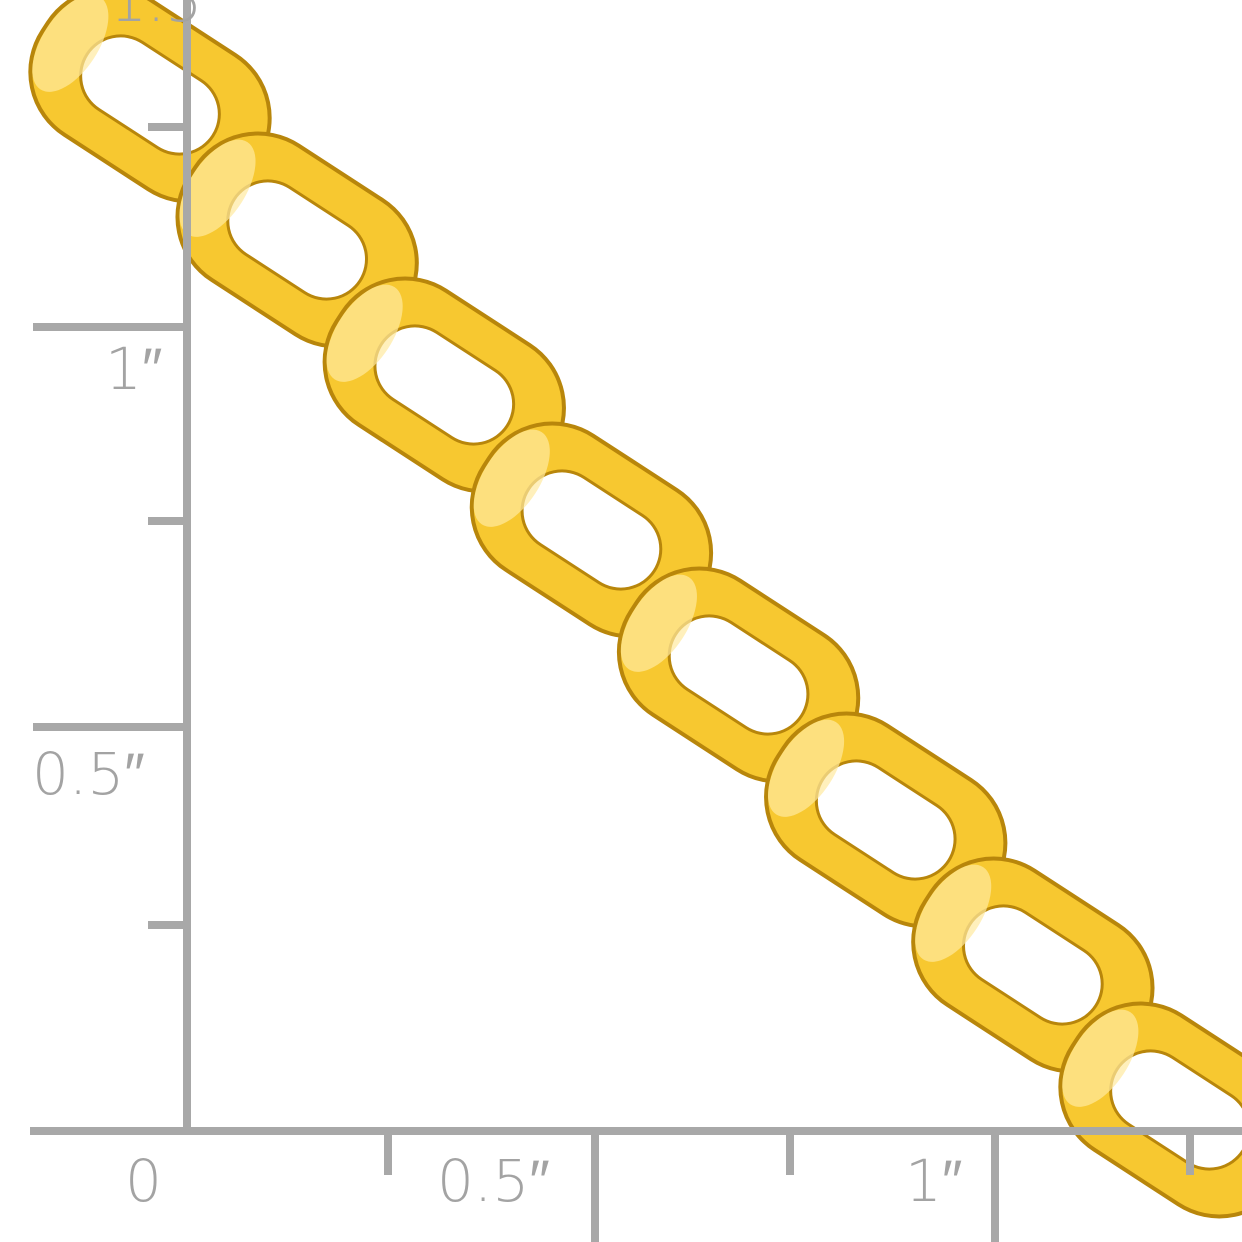 The image size is (1242, 1242). What do you see at coordinates (166, 17) in the screenshot?
I see `ruler-label-1.5in: 1.5″` at bounding box center [166, 17].